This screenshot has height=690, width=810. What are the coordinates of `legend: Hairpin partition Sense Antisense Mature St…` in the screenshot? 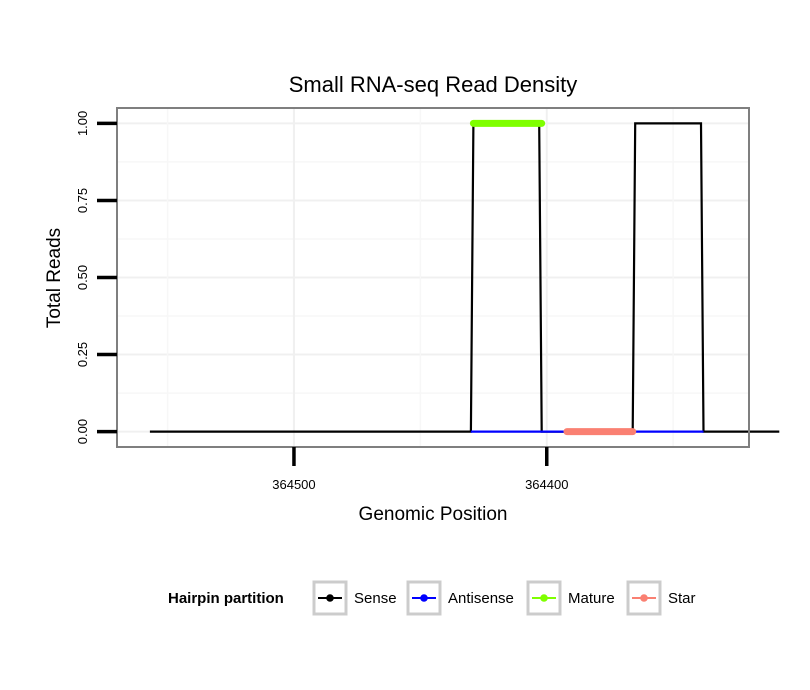 It's located at (432, 598).